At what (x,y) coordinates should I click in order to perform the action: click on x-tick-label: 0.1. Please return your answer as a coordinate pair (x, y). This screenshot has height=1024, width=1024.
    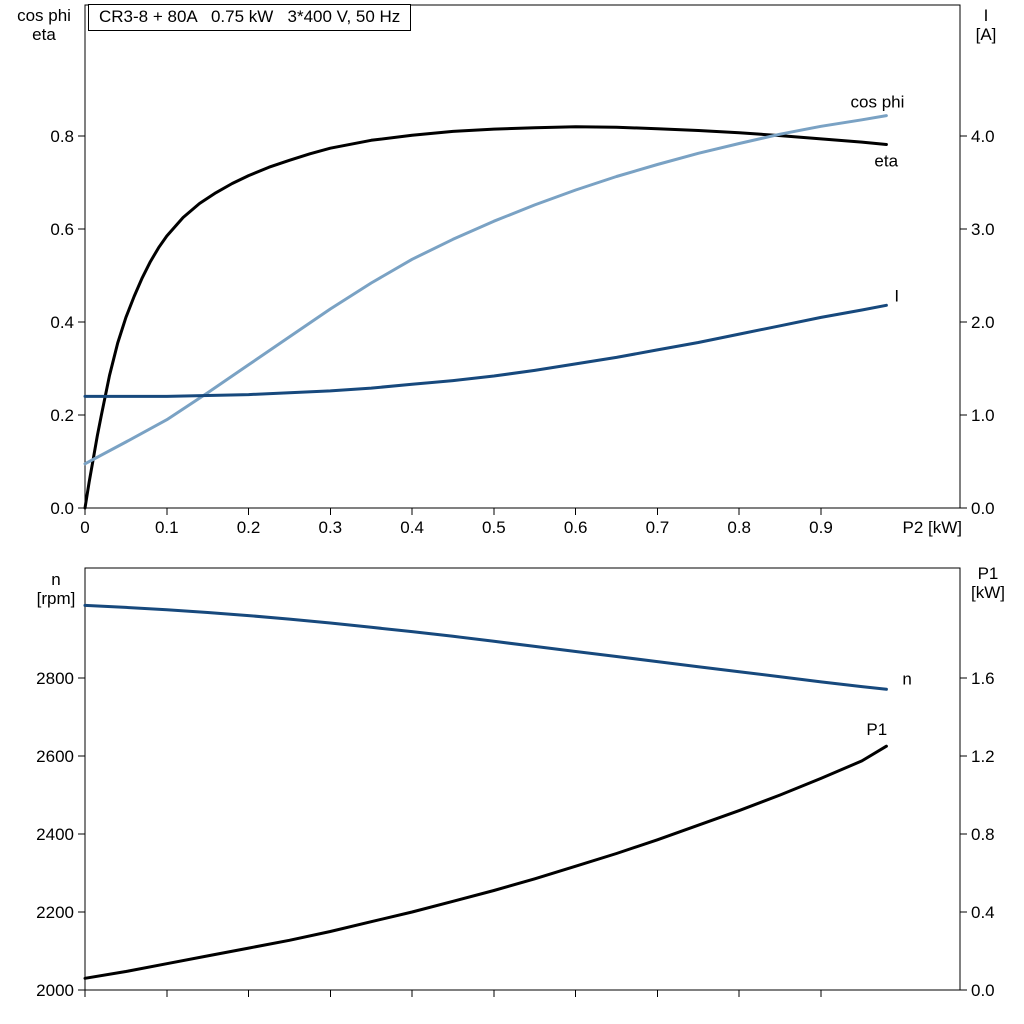
    Looking at the image, I should click on (167, 527).